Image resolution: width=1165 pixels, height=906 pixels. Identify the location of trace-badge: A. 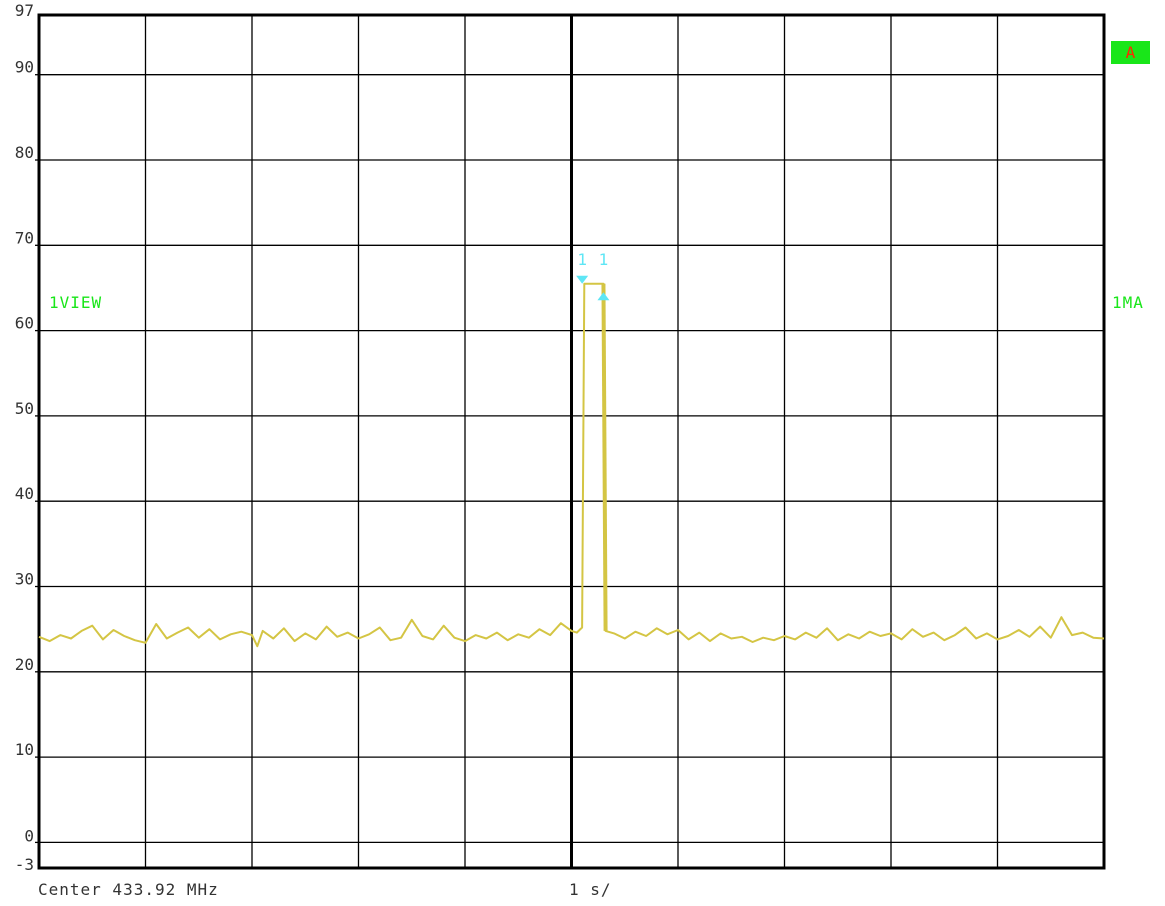
(1130, 52).